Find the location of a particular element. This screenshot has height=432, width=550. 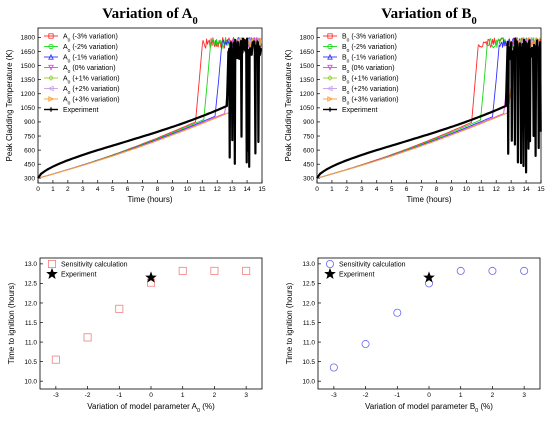

y-tick-label: 10.0 is located at coordinates (308, 381).